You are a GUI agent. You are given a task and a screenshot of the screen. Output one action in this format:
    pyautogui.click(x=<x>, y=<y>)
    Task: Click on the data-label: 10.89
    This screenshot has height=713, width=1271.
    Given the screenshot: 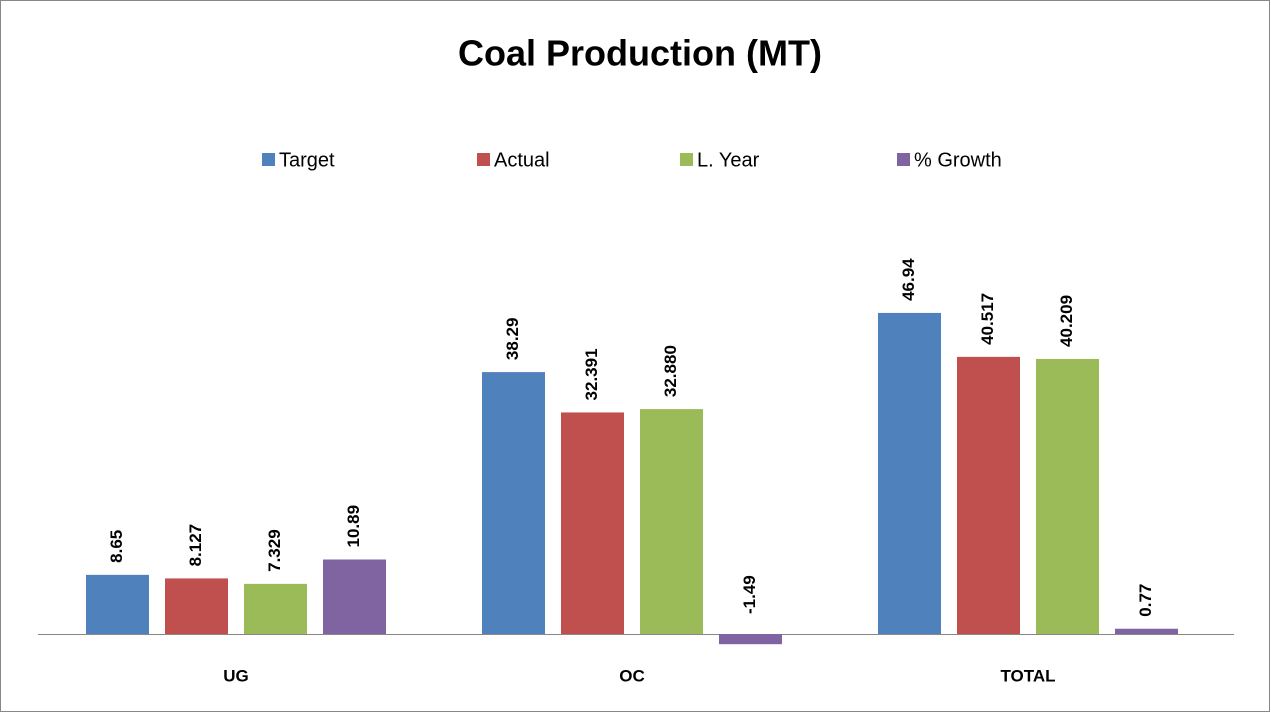 What is the action you would take?
    pyautogui.click(x=353, y=526)
    